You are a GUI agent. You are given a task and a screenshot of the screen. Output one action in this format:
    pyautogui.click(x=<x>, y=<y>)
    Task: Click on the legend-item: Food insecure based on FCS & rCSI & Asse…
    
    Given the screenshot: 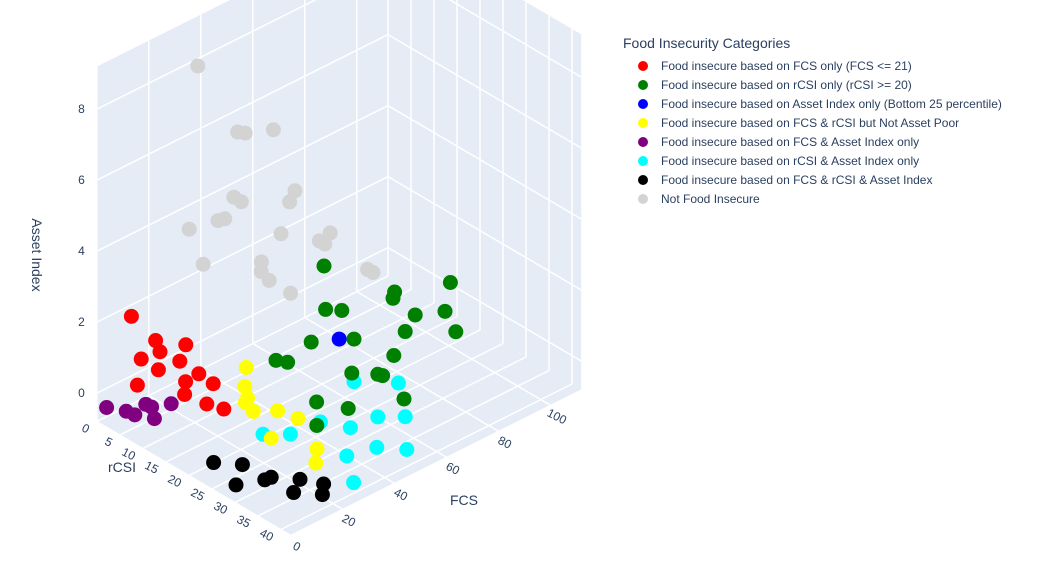 What is the action you would take?
    pyautogui.click(x=839, y=179)
    